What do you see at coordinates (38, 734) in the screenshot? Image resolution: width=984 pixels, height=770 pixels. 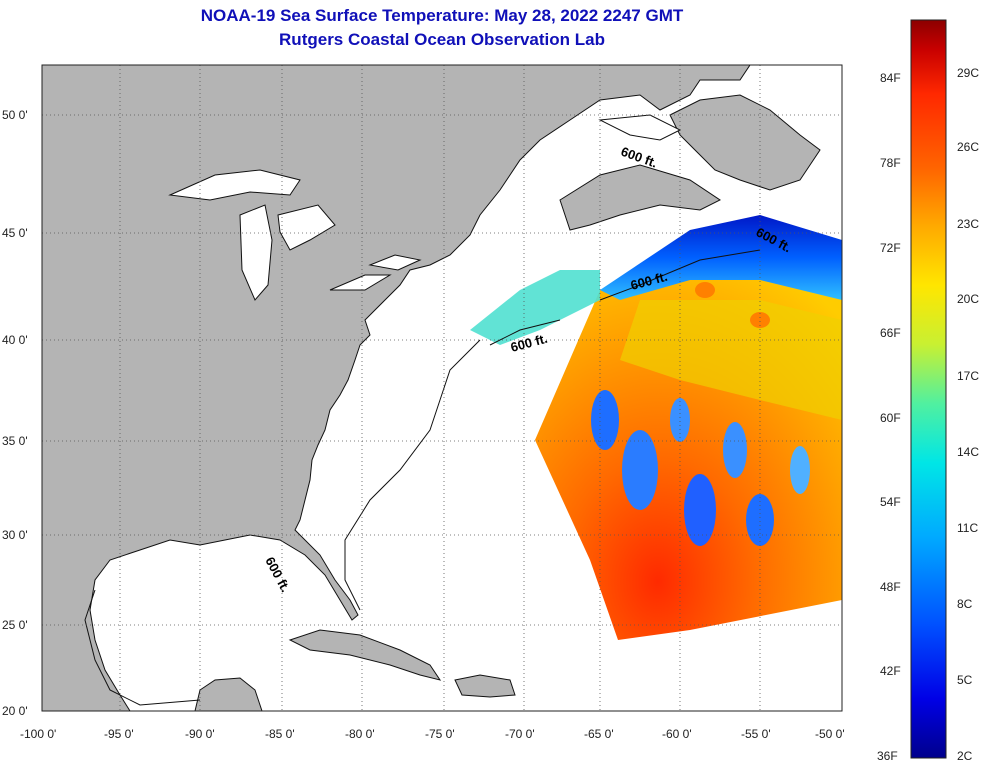 I see `lon-tick-label: -100 0'` at bounding box center [38, 734].